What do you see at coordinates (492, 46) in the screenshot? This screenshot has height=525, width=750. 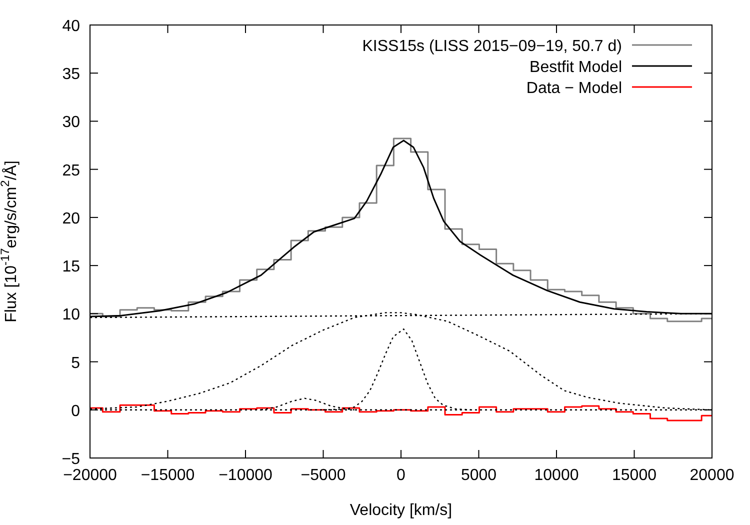 I see `legend-label: KISS15s (LISS 2015−09−19, 50.7 d)` at bounding box center [492, 46].